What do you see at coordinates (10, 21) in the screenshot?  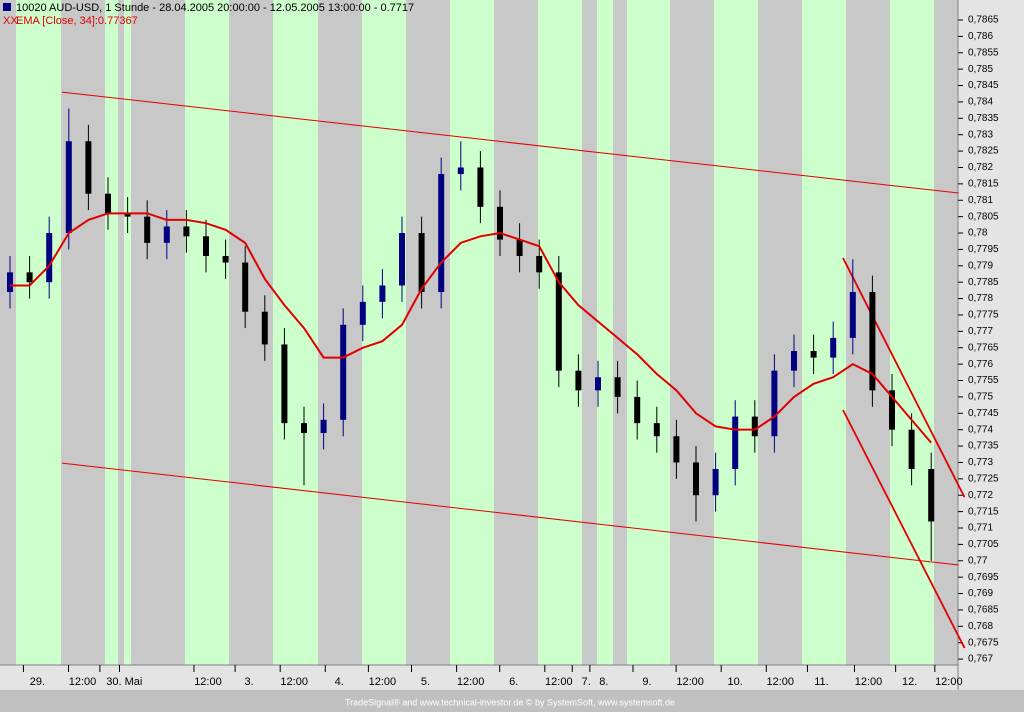 I see `legend-icon: XX` at bounding box center [10, 21].